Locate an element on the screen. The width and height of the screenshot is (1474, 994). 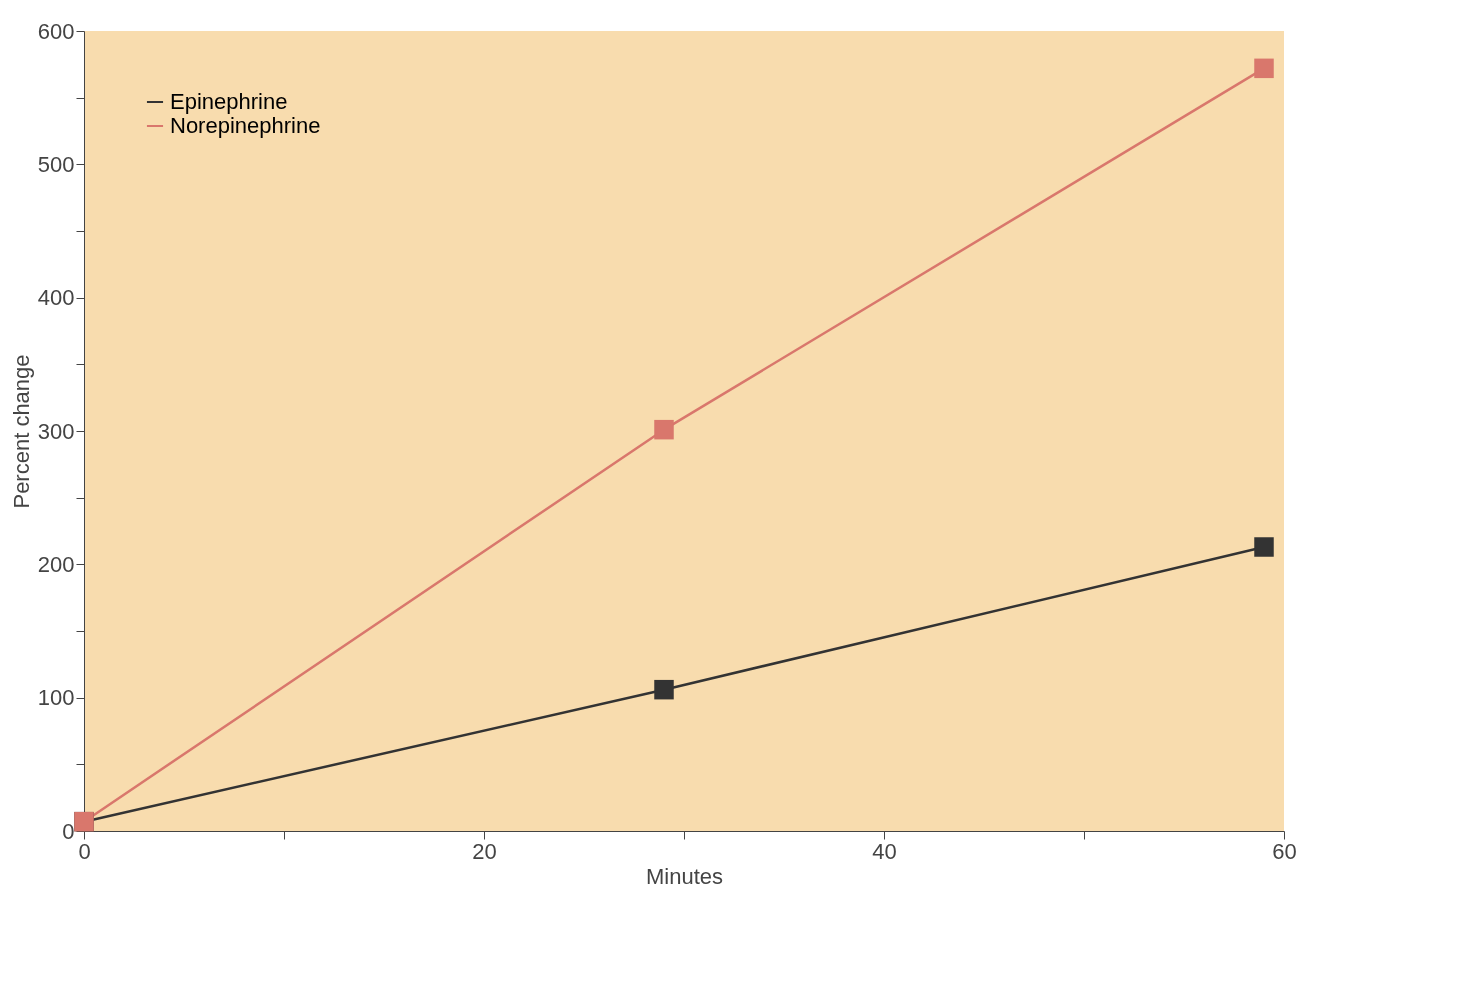
x-tick-label: 40 is located at coordinates (884, 851).